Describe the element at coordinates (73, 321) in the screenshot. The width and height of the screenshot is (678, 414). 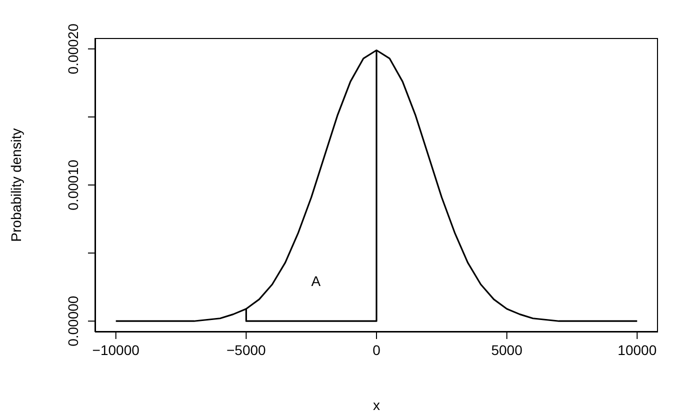
I see `y-tick-label: 0.00000` at that location.